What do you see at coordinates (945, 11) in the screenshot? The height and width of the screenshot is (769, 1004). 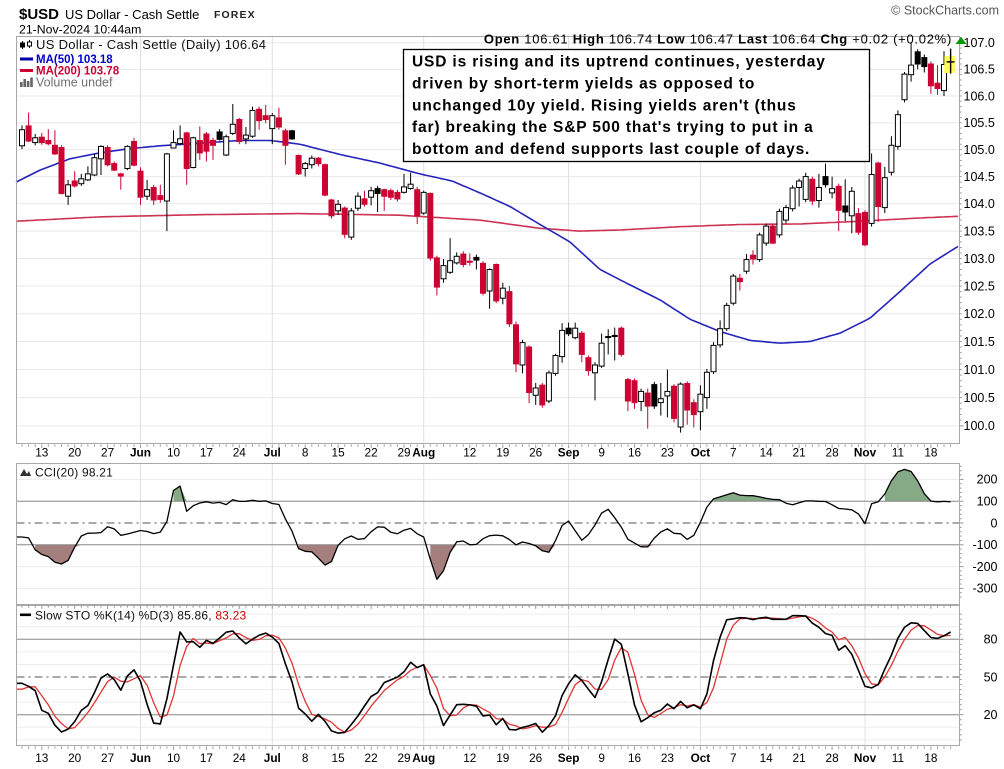 I see `svg-text: © StockCharts.com` at bounding box center [945, 11].